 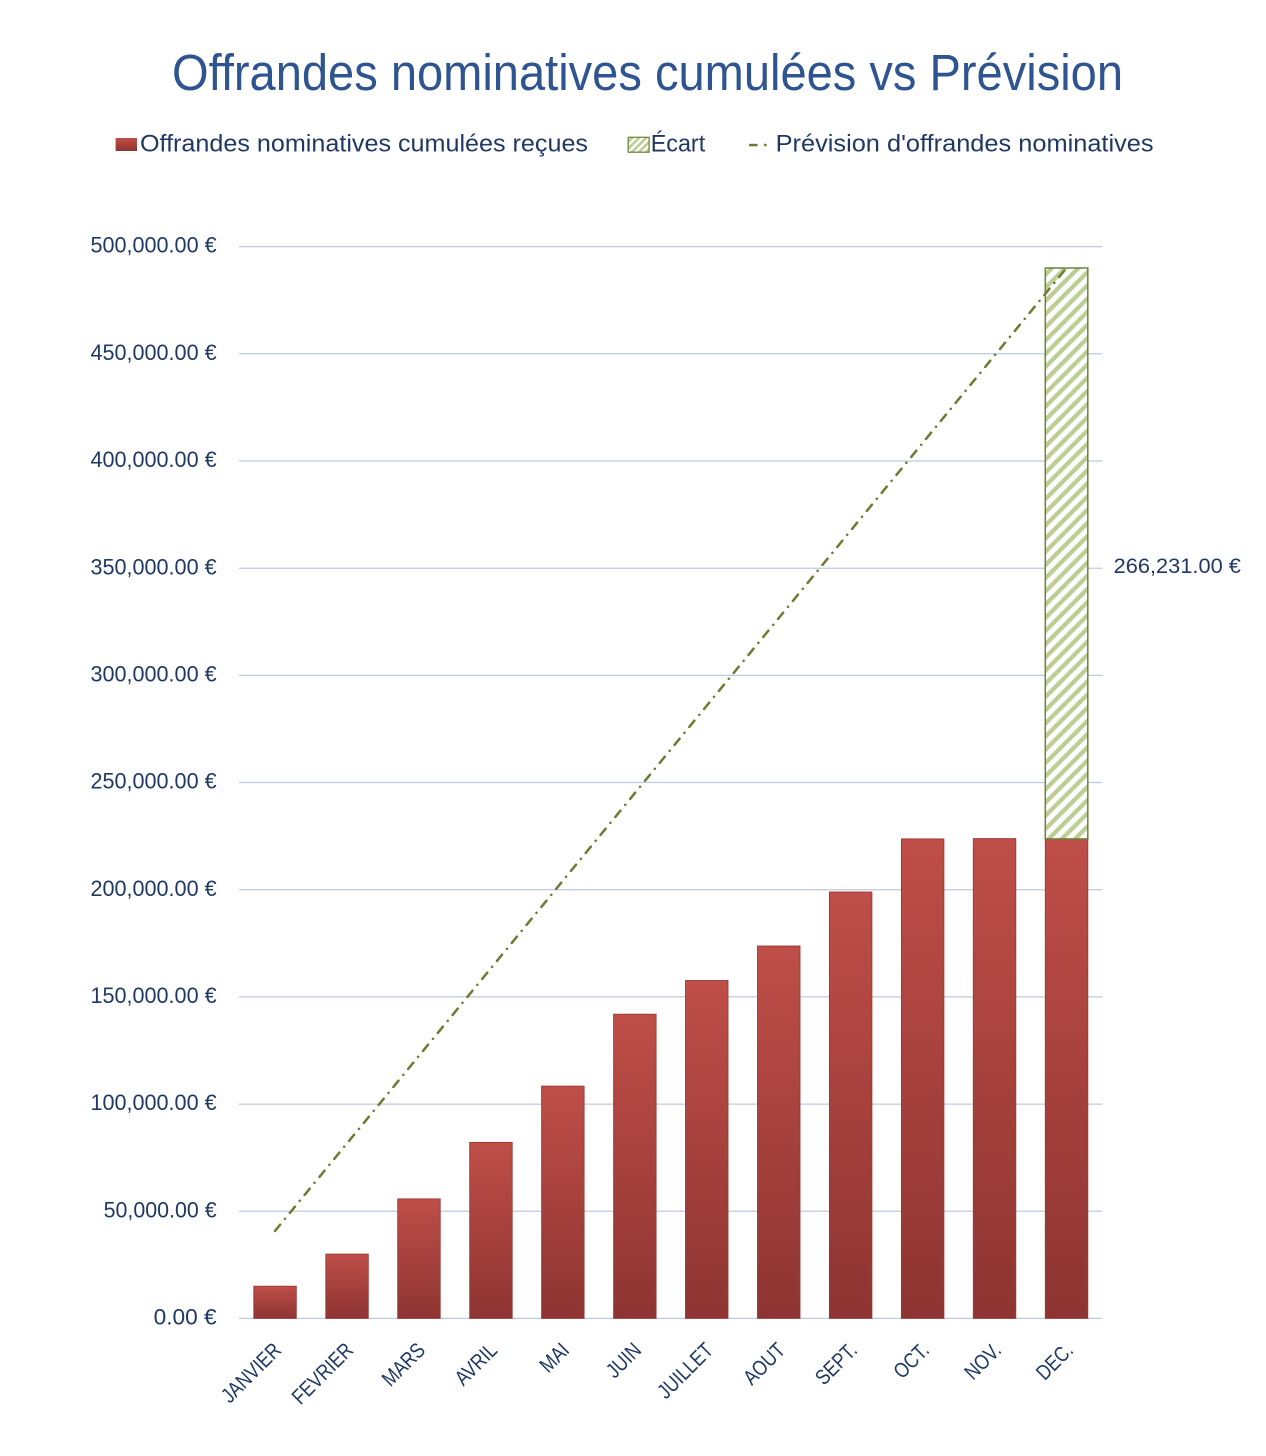 What do you see at coordinates (160, 1209) in the screenshot?
I see `svg-text: 50,000.00 €` at bounding box center [160, 1209].